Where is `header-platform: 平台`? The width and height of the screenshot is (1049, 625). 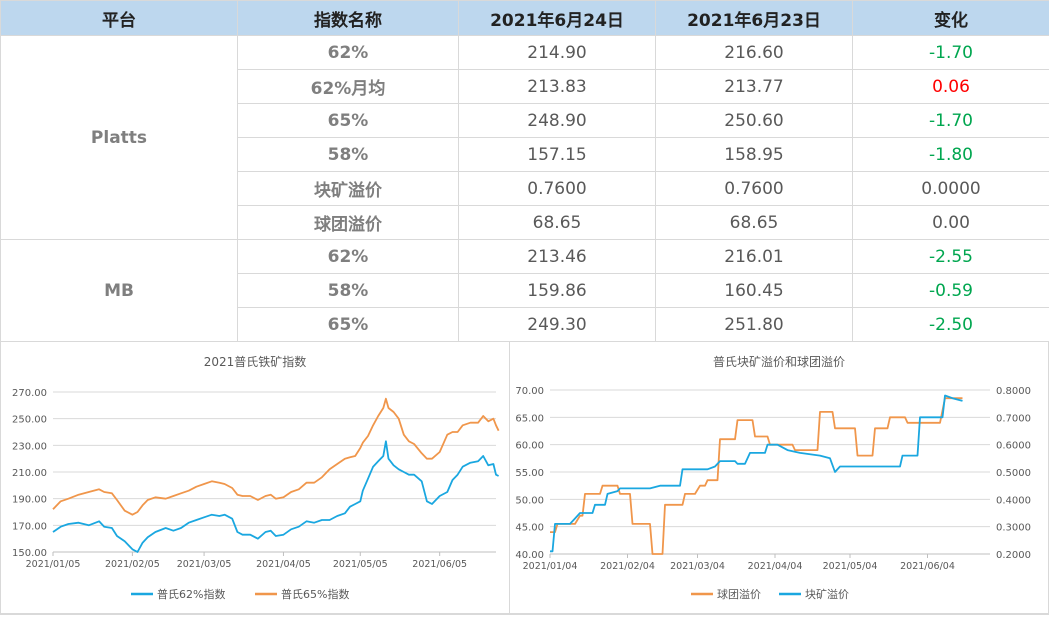
header-platform: 平台 is located at coordinates (119, 18).